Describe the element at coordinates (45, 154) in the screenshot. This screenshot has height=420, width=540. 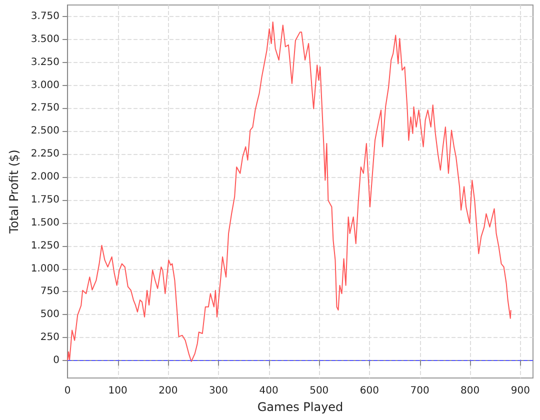
I see `y-tick-label: 2.250` at that location.